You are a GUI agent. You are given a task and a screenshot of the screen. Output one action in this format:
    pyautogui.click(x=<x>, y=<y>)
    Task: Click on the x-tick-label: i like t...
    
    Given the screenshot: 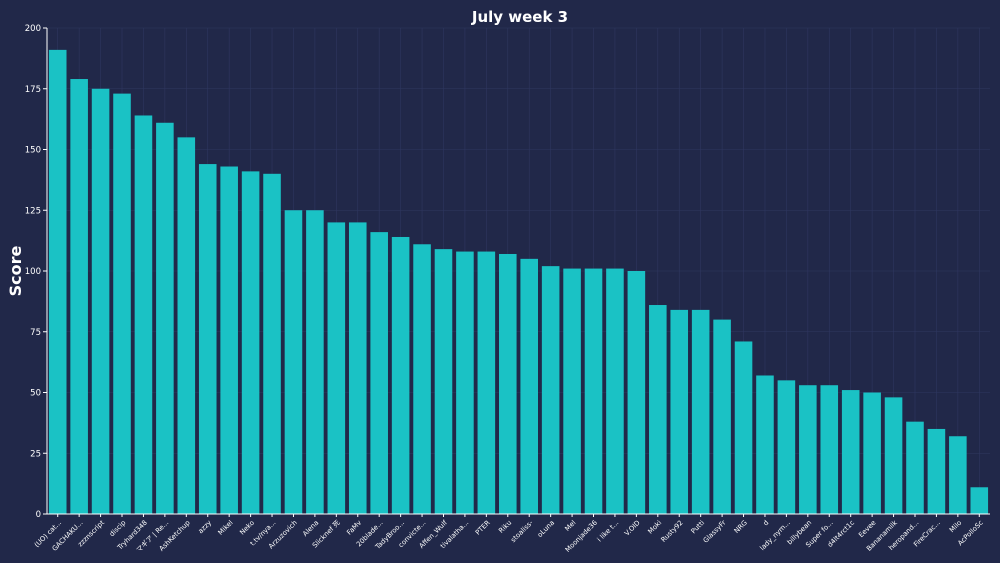 What is the action you would take?
    pyautogui.click(x=608, y=531)
    